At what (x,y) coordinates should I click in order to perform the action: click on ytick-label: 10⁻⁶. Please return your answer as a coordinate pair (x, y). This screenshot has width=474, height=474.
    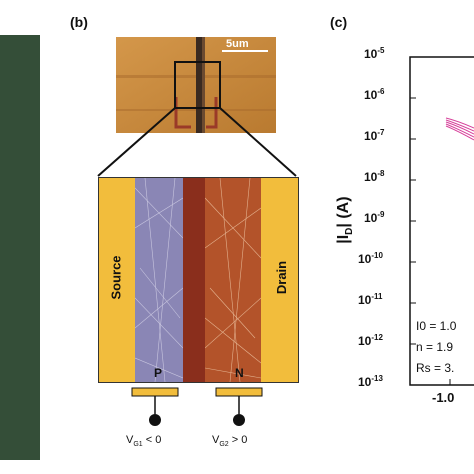
    Looking at the image, I should click on (374, 94).